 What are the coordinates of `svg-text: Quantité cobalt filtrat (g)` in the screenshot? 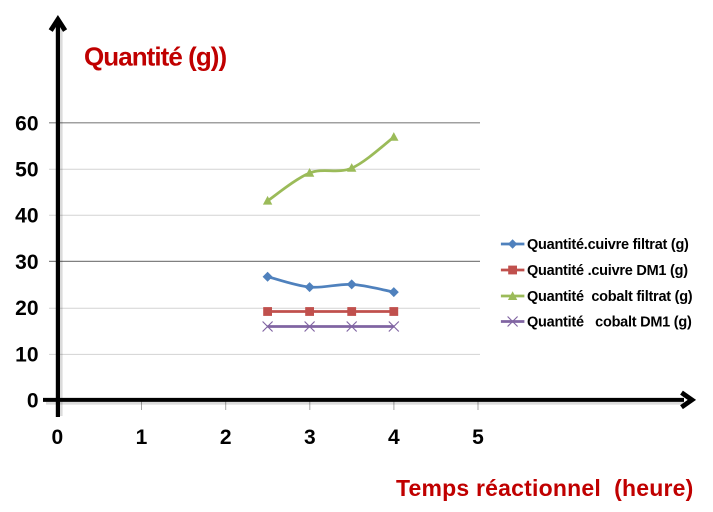 It's located at (610, 297).